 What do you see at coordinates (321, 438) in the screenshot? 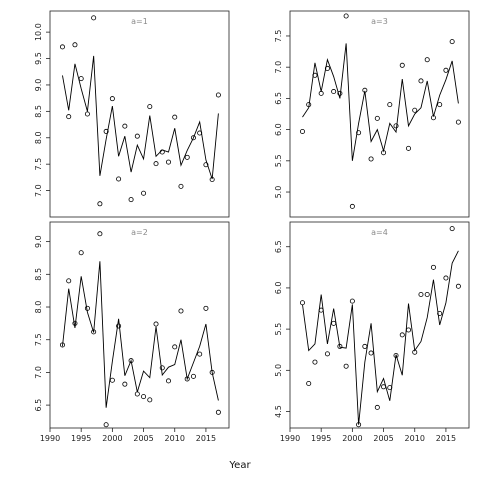
I see `x-tick-label: 1995` at bounding box center [321, 438].